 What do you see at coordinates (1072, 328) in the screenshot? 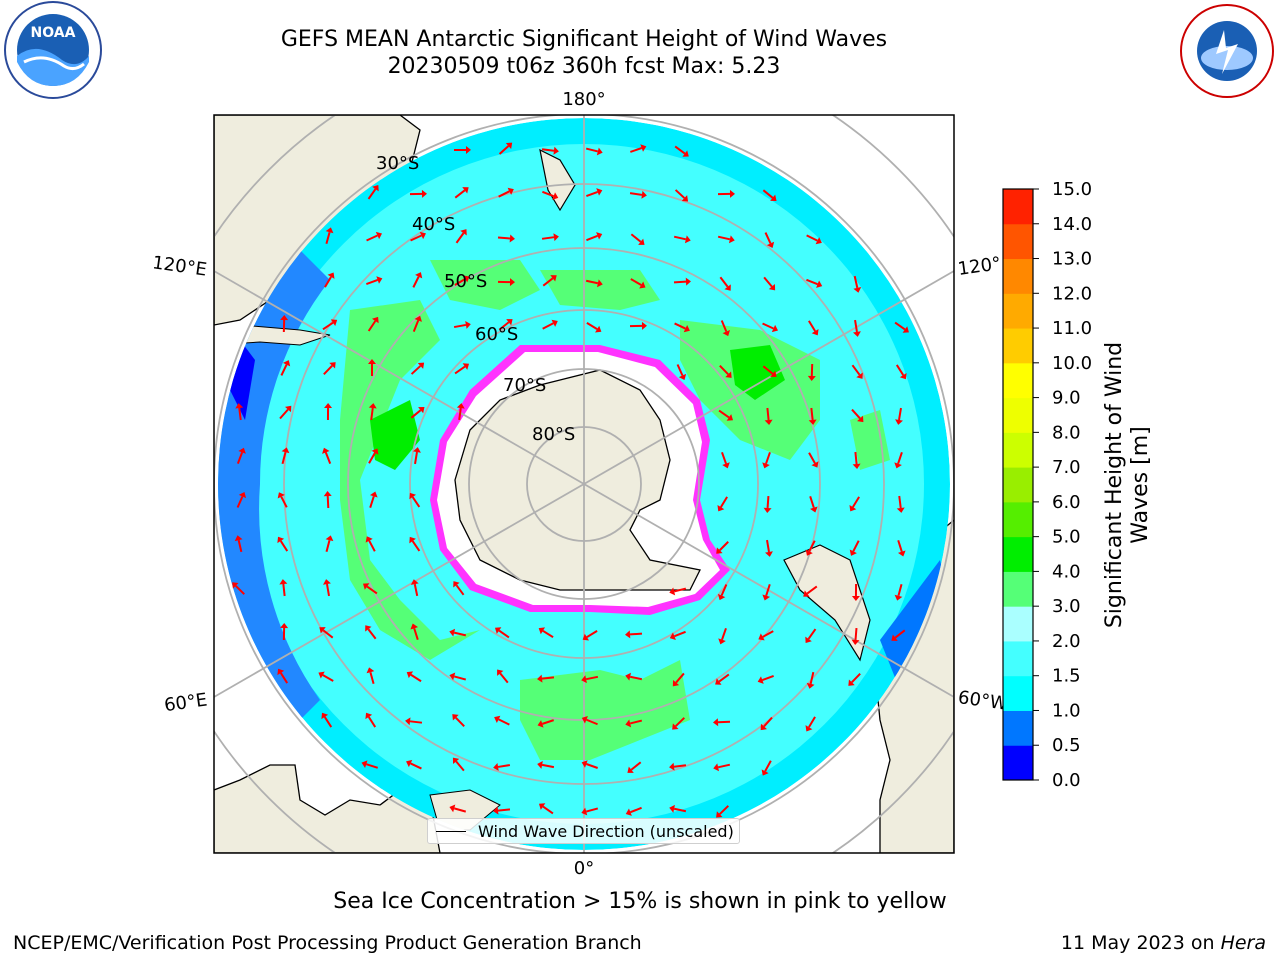
I see `colorbar-tick-label: 11.0` at bounding box center [1072, 328].